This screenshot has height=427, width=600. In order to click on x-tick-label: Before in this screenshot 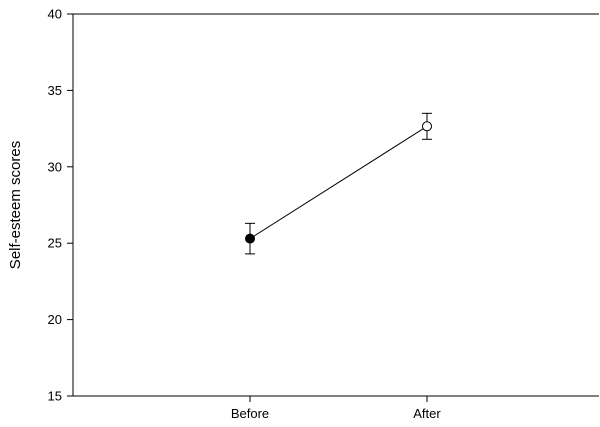, I will do `click(250, 413)`.